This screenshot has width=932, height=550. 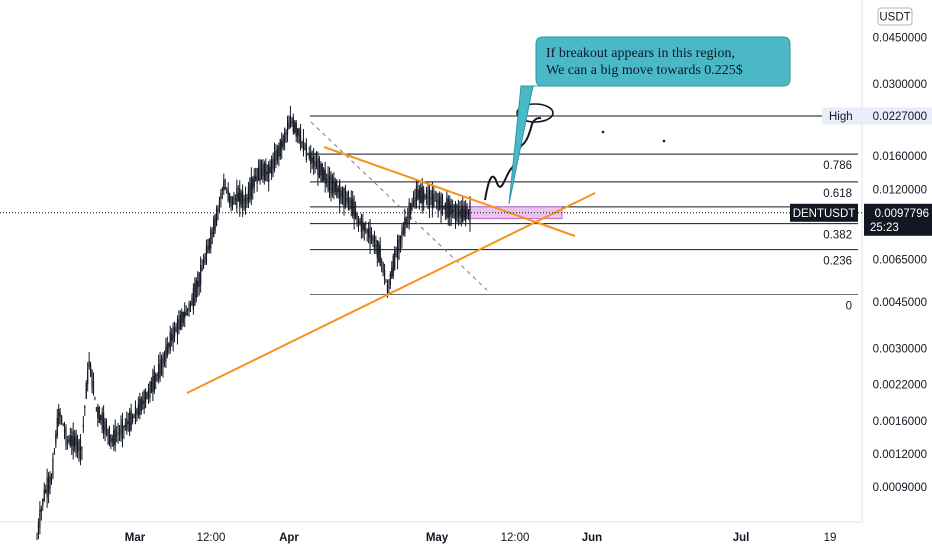 I want to click on fib-level-label: 0.382, so click(x=837, y=236).